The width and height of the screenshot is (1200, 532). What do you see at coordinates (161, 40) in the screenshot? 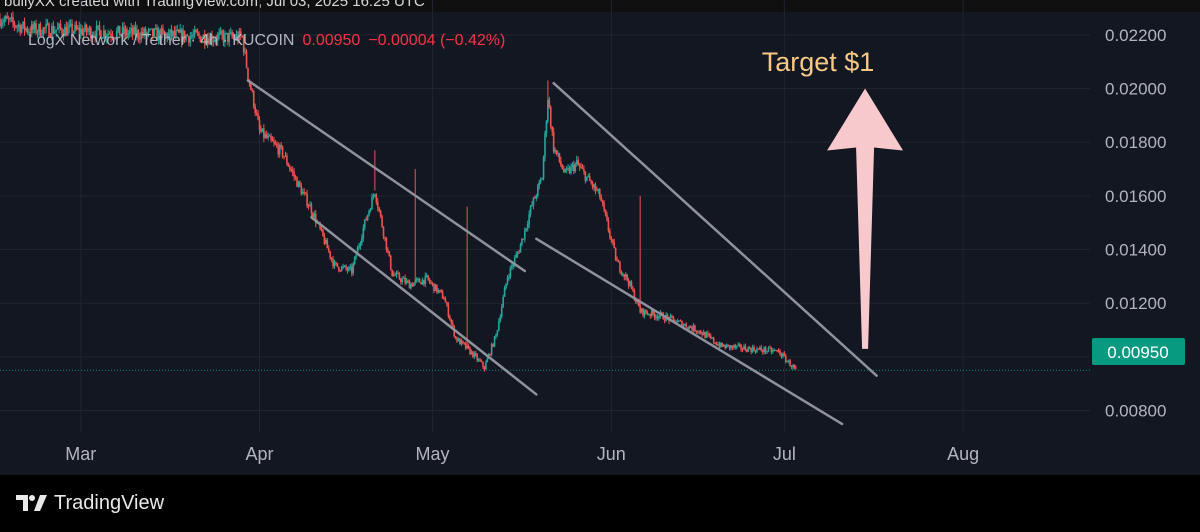
I see `legend-symbol: LogX Network / Tether · 4h · KUCOIN` at bounding box center [161, 40].